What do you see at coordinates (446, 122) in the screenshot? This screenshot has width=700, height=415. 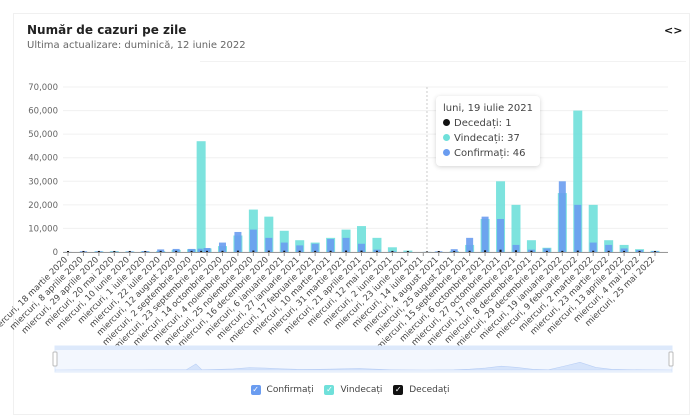 I see `deceased-dot-icon` at bounding box center [446, 122].